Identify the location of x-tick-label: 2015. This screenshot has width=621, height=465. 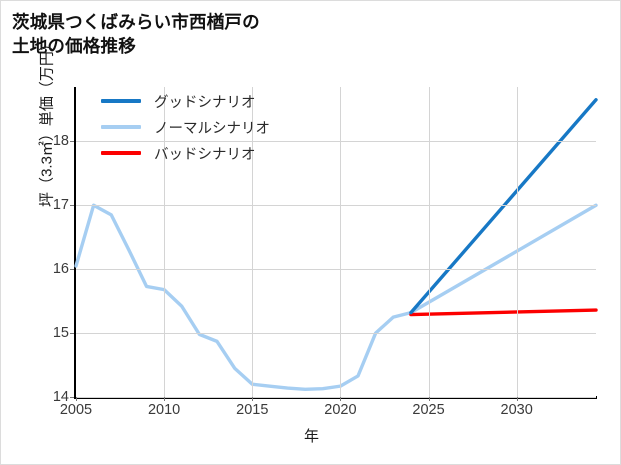
(252, 410).